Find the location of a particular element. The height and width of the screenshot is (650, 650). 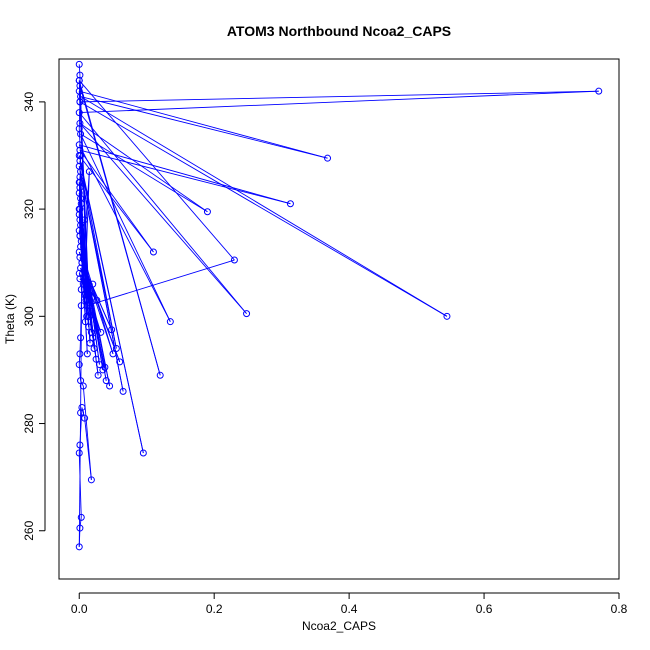

x-axis-label: Ncoa2_CAPS is located at coordinates (339, 626).